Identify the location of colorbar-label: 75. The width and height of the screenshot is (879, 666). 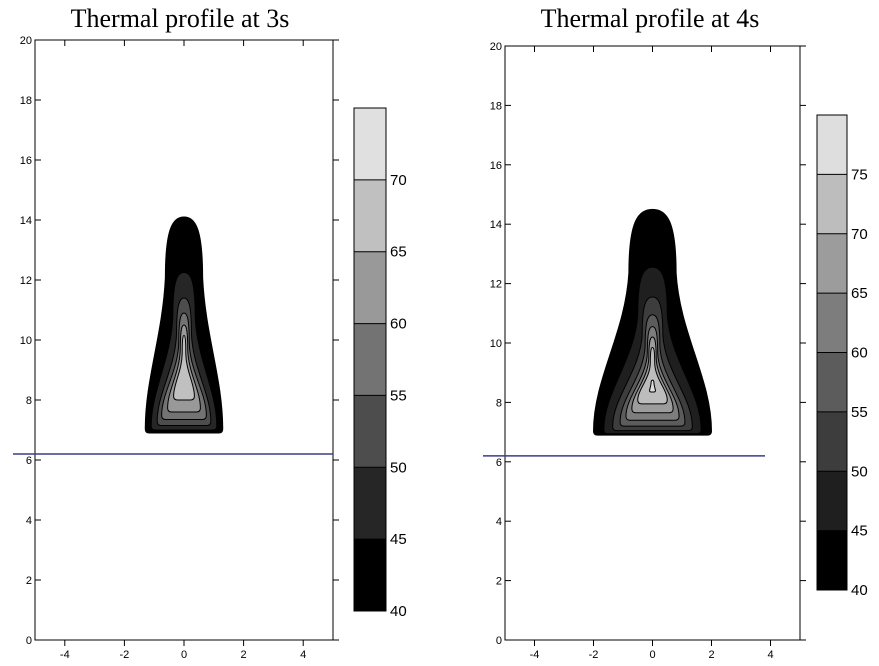
(859, 174).